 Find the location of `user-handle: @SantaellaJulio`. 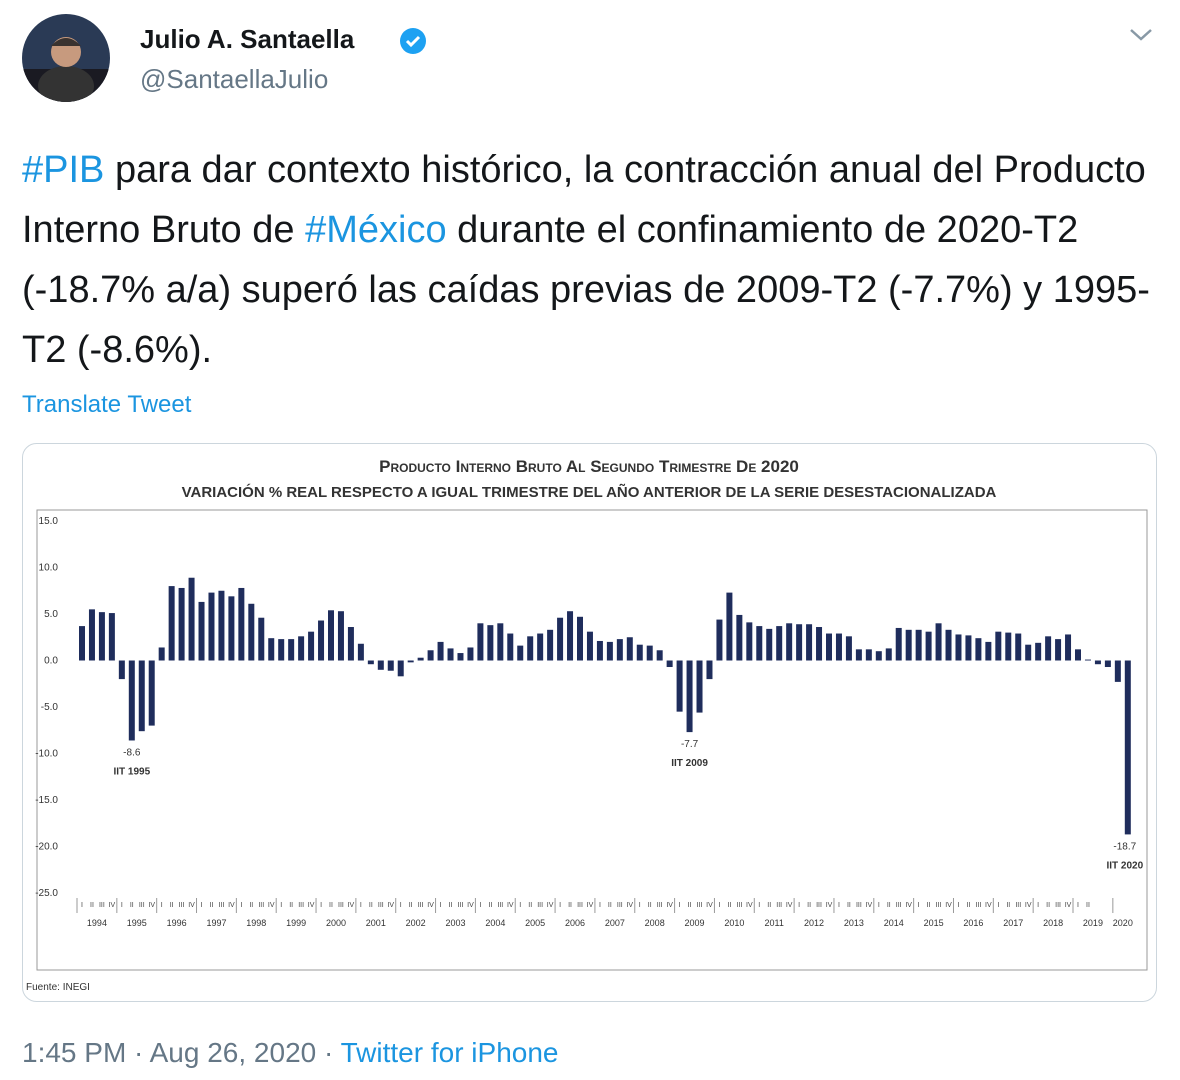

user-handle: @SantaellaJulio is located at coordinates (234, 79).